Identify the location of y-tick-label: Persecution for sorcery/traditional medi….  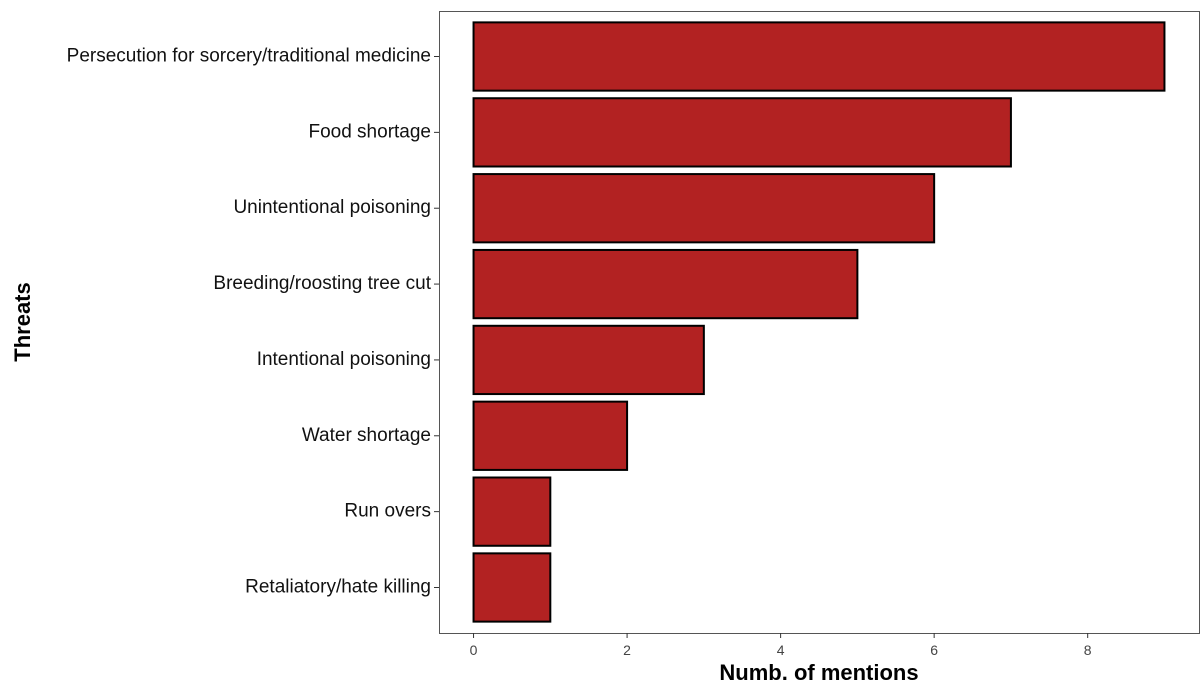
(249, 56).